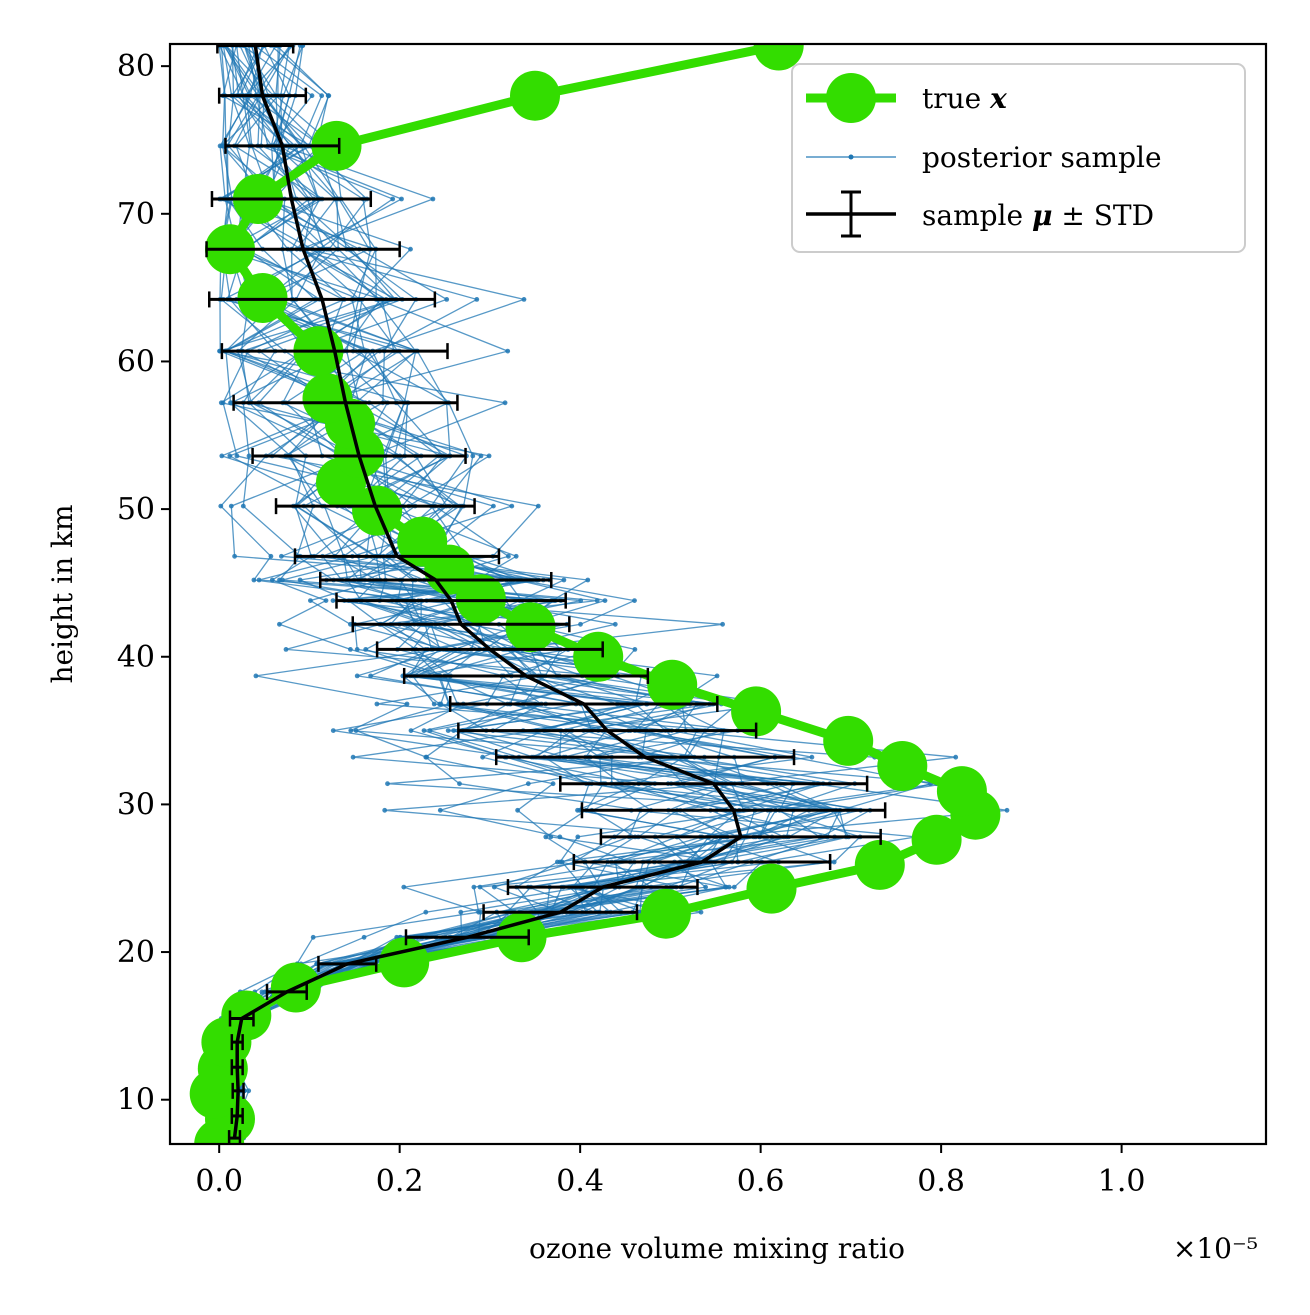 This screenshot has width=1310, height=1315. I want to click on x-axis-title: ozone volume mixing ratio, so click(717, 1248).